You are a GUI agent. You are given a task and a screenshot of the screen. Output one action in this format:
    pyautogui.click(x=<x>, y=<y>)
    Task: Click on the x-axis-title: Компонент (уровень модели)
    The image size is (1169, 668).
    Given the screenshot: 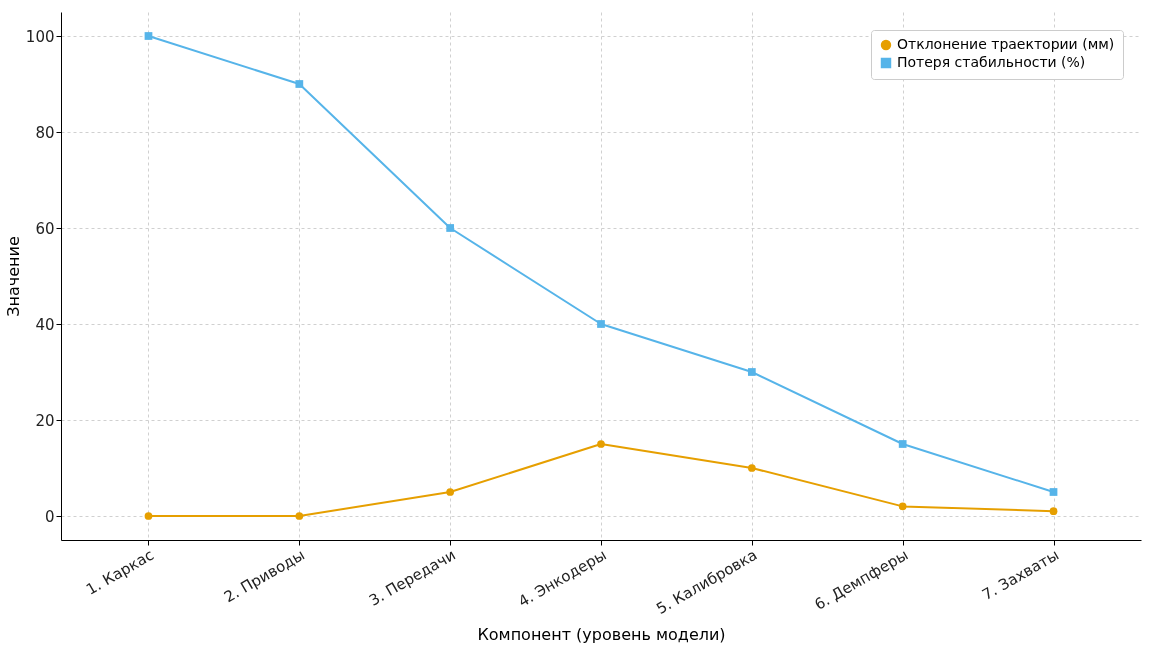 What is the action you would take?
    pyautogui.click(x=601, y=635)
    